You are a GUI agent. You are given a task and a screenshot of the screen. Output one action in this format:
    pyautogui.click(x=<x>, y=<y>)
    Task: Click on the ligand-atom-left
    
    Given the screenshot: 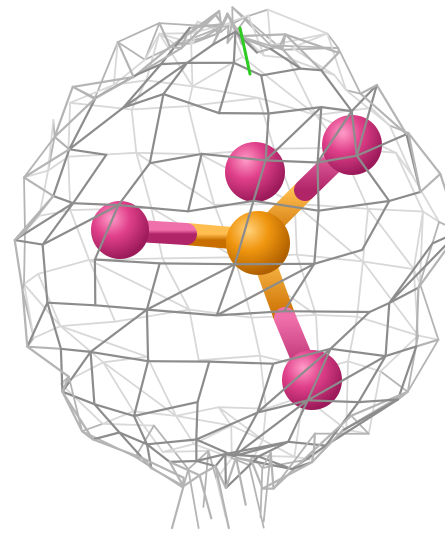 What is the action you would take?
    pyautogui.click(x=120, y=230)
    